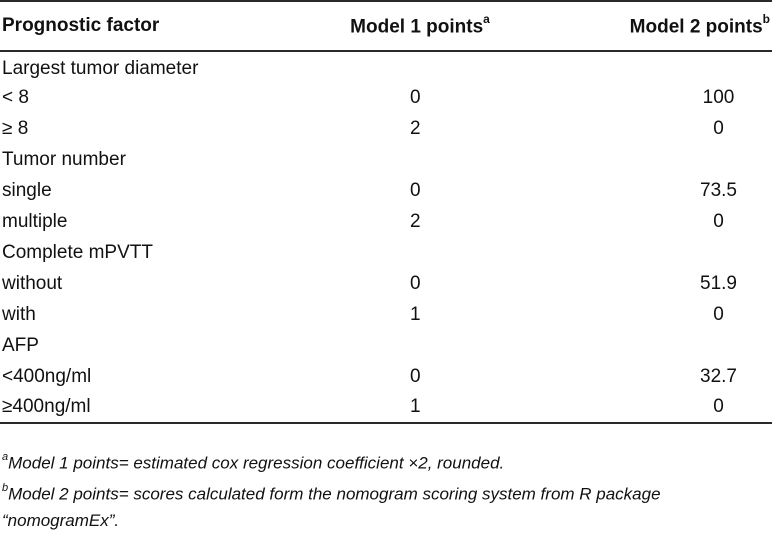 The width and height of the screenshot is (772, 534). What do you see at coordinates (5, 487) in the screenshot?
I see `footnote-b-mark: b` at bounding box center [5, 487].